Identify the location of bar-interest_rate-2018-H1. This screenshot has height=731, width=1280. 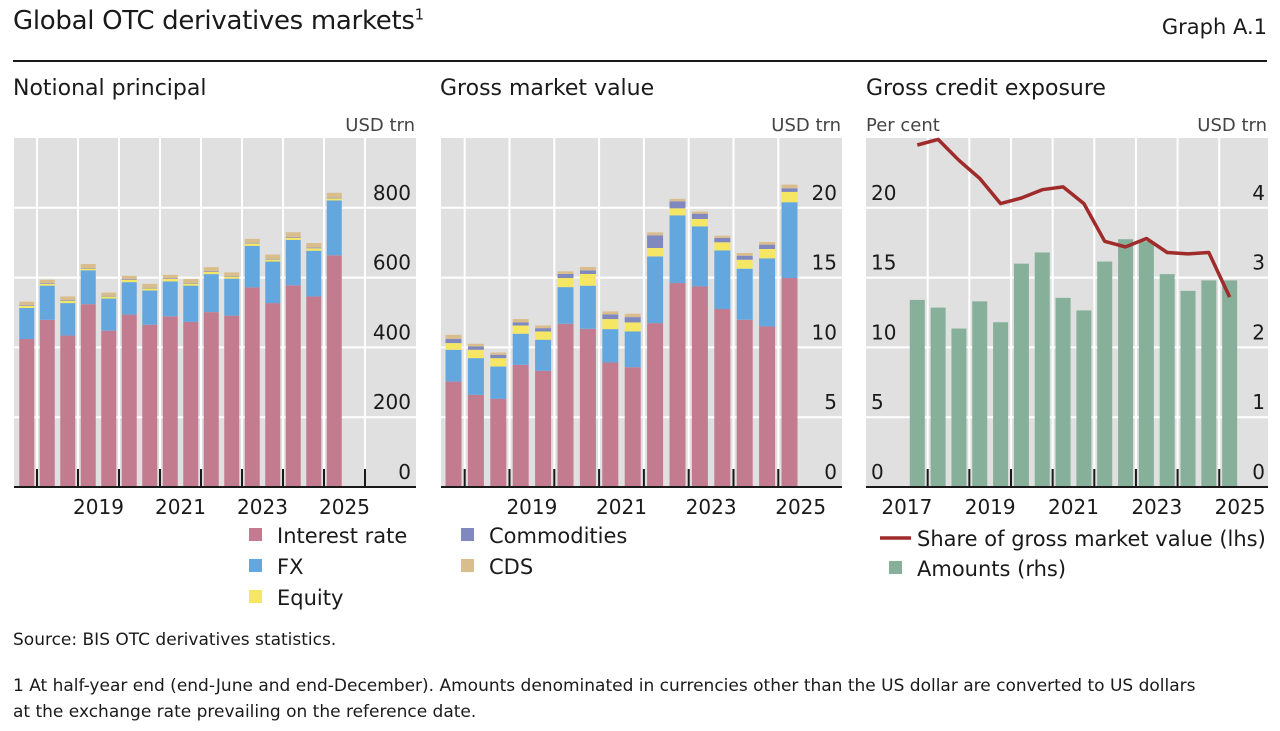
(475, 440).